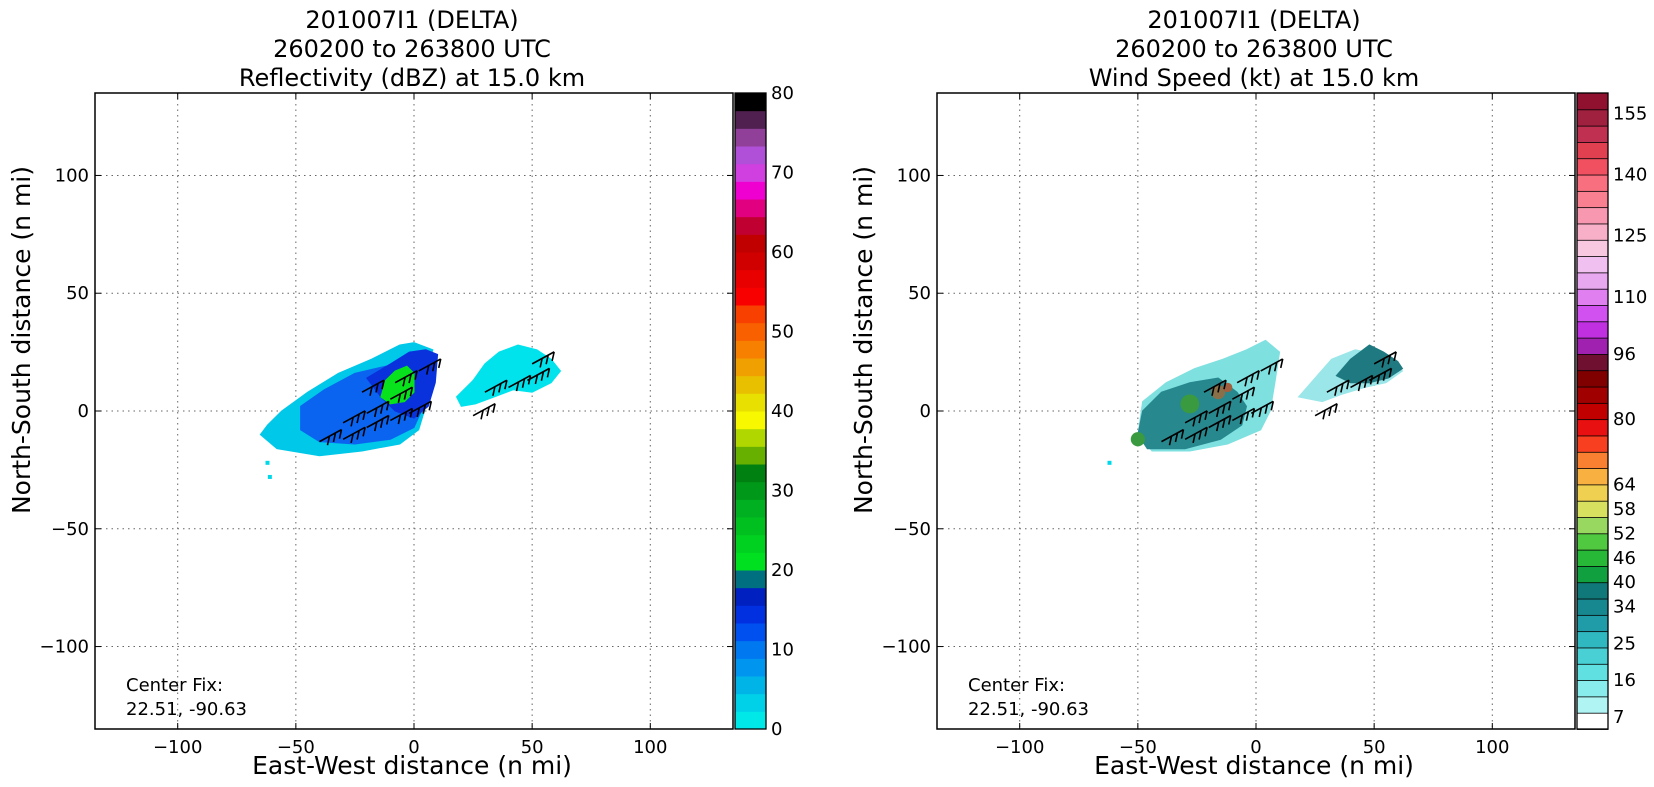 Image resolution: width=1654 pixels, height=787 pixels. Describe the element at coordinates (782, 252) in the screenshot. I see `colorbar-tick-label: 60` at that location.